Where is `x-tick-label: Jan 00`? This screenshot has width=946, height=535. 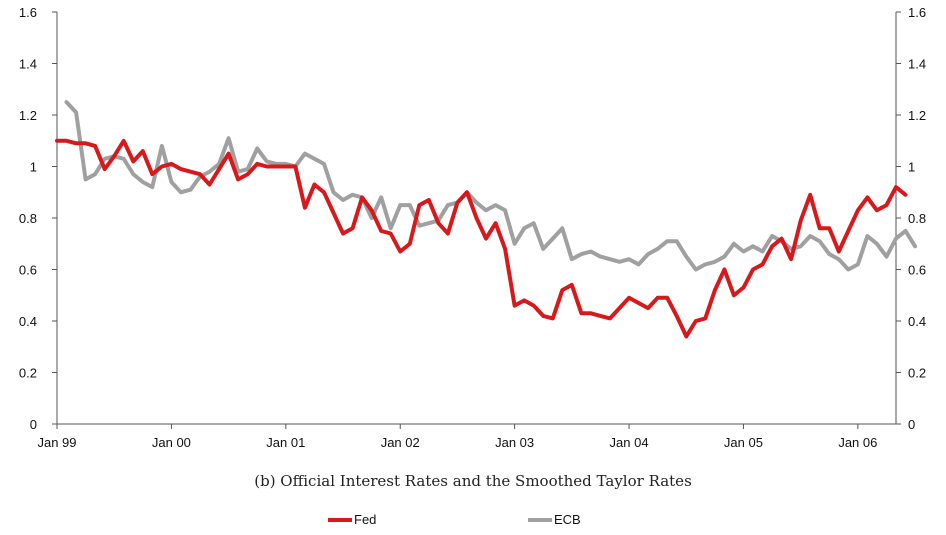
x-tick-label: Jan 00 is located at coordinates (171, 442).